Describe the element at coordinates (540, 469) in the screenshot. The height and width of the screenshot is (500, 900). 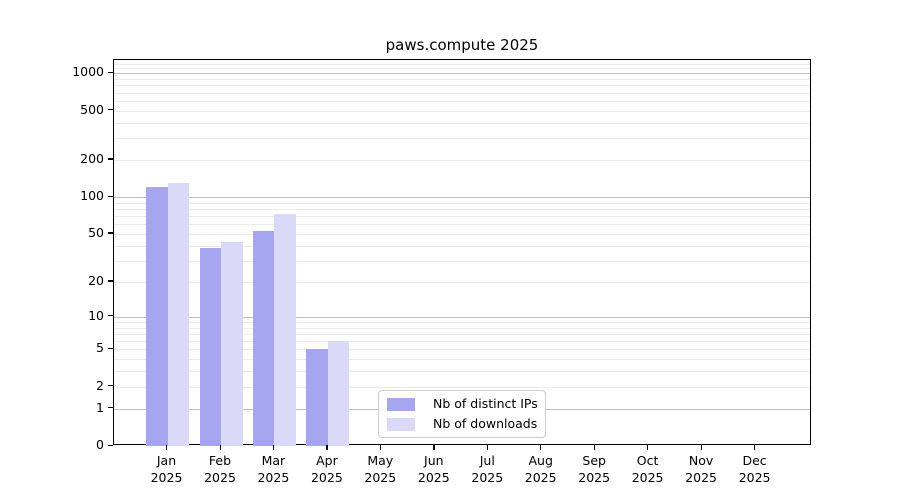
I see `x-tick-label-aug: Aug 2025` at that location.